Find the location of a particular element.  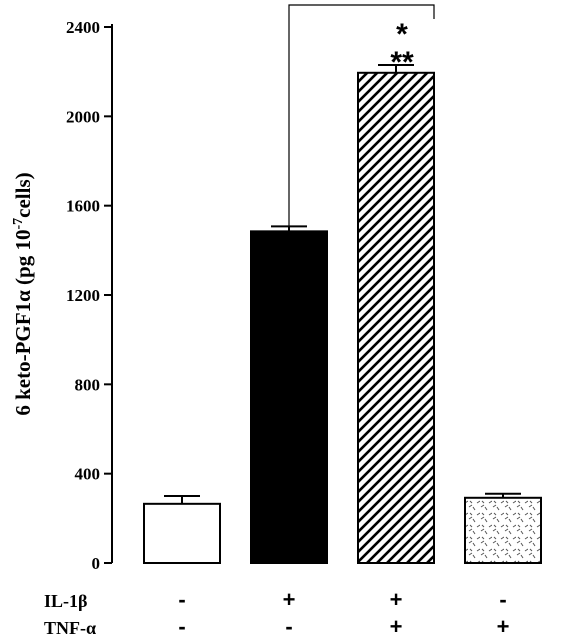

significance-annotation: *** is located at coordinates (361, 115).